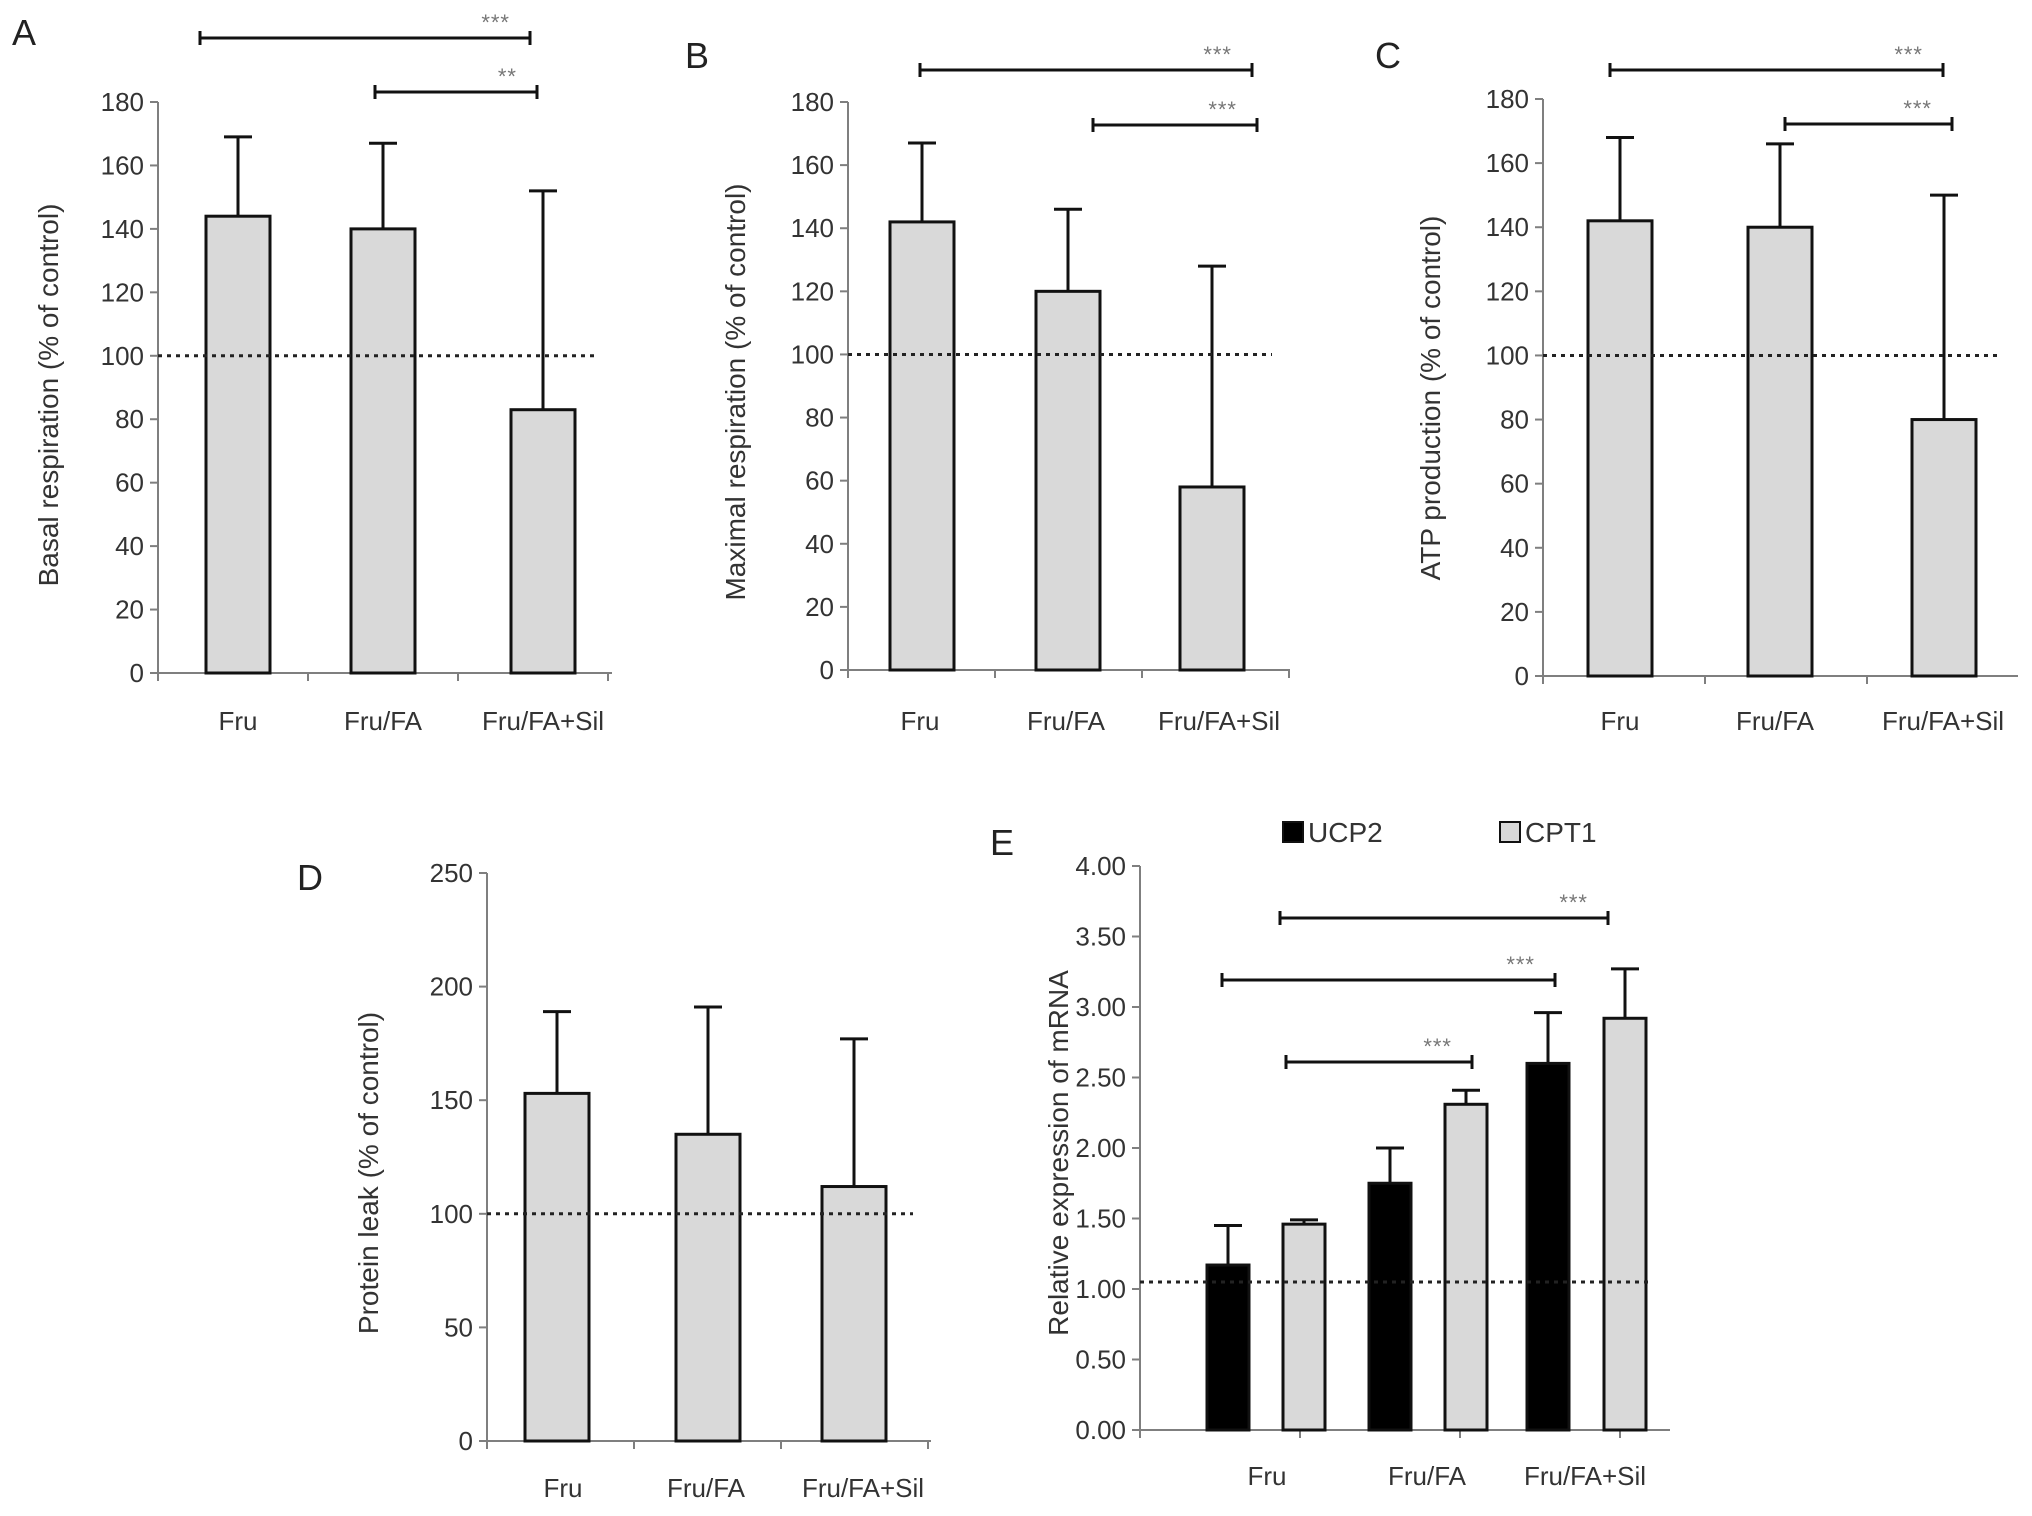  What do you see at coordinates (1466, 1267) in the screenshot?
I see `bar-e-cpt1-fru-fa` at bounding box center [1466, 1267].